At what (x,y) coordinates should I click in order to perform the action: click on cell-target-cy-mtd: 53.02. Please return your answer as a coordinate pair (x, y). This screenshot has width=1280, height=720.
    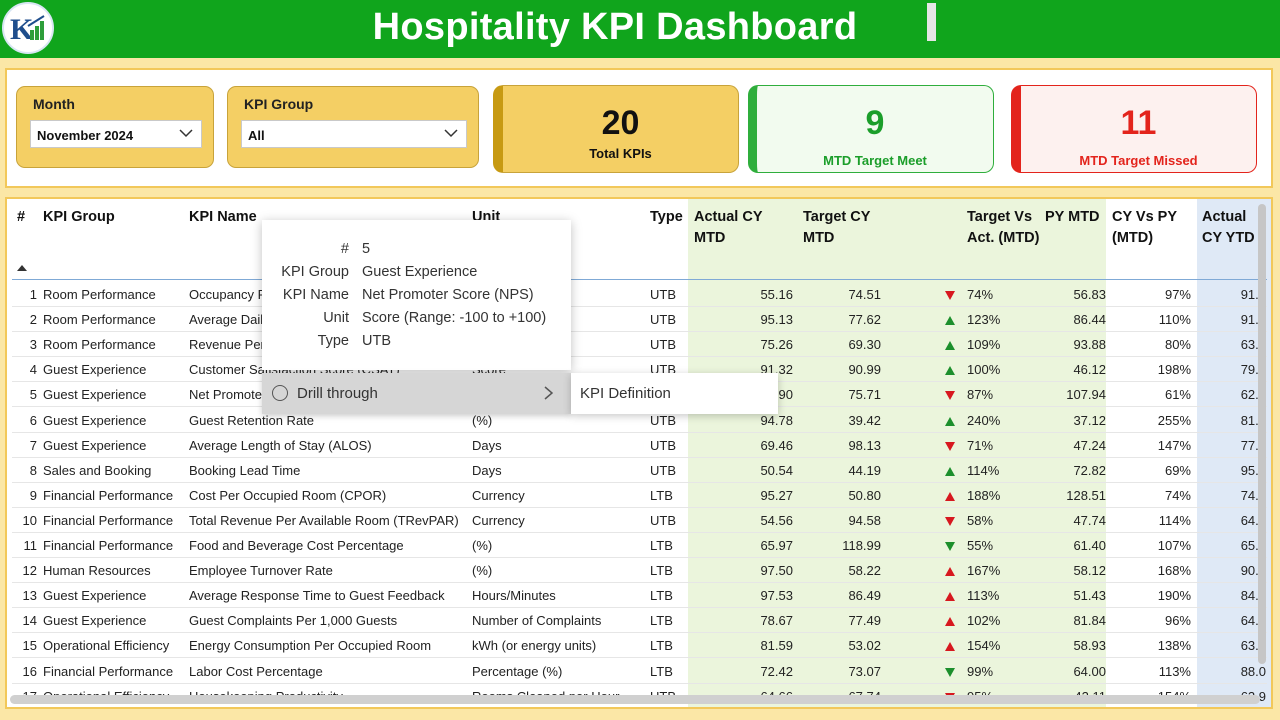
    Looking at the image, I should click on (864, 646).